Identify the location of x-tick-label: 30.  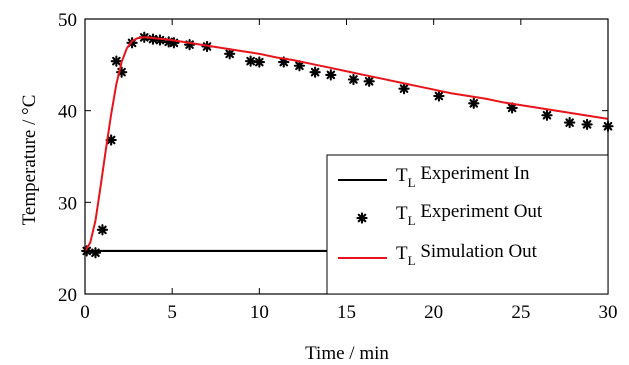
(608, 312).